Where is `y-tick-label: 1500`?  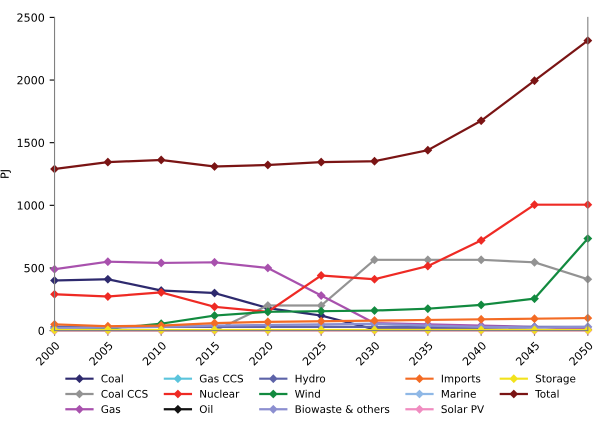
y-tick-label: 1500 is located at coordinates (31, 143).